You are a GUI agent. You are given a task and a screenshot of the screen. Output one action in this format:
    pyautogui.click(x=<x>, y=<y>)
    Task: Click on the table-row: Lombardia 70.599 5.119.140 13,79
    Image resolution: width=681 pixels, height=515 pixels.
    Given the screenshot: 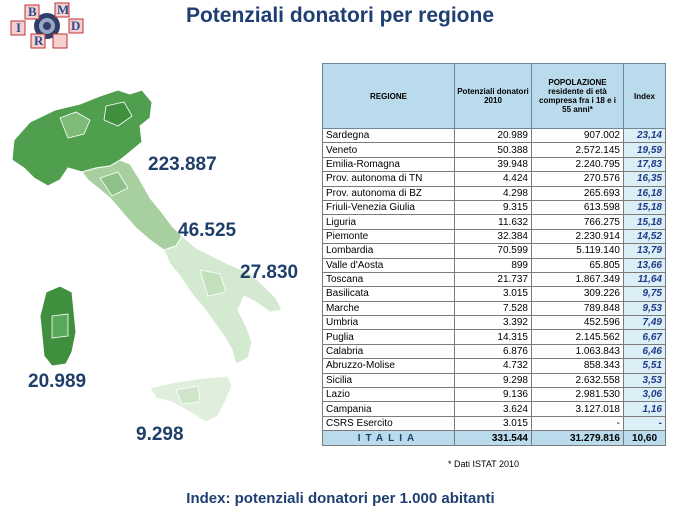 What is the action you would take?
    pyautogui.click(x=494, y=251)
    